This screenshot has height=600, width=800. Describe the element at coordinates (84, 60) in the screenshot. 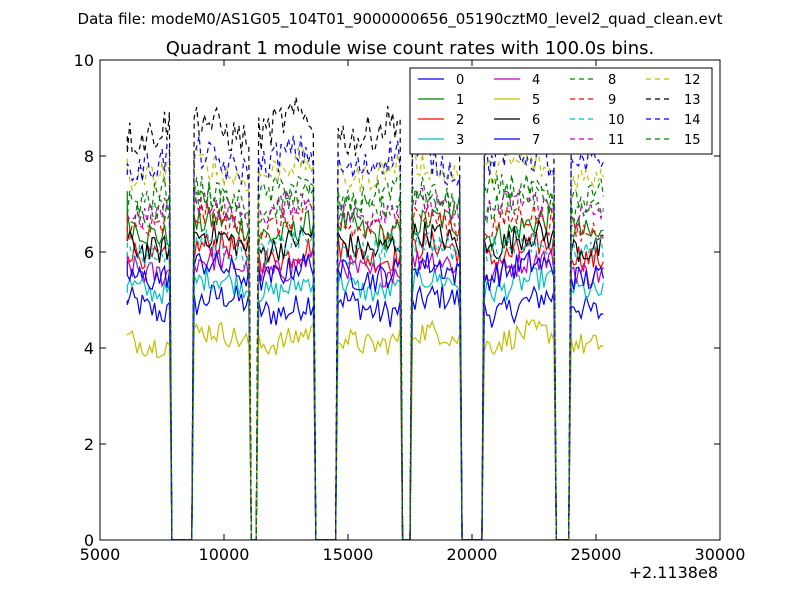

I see `y-tick-label: 10` at that location.